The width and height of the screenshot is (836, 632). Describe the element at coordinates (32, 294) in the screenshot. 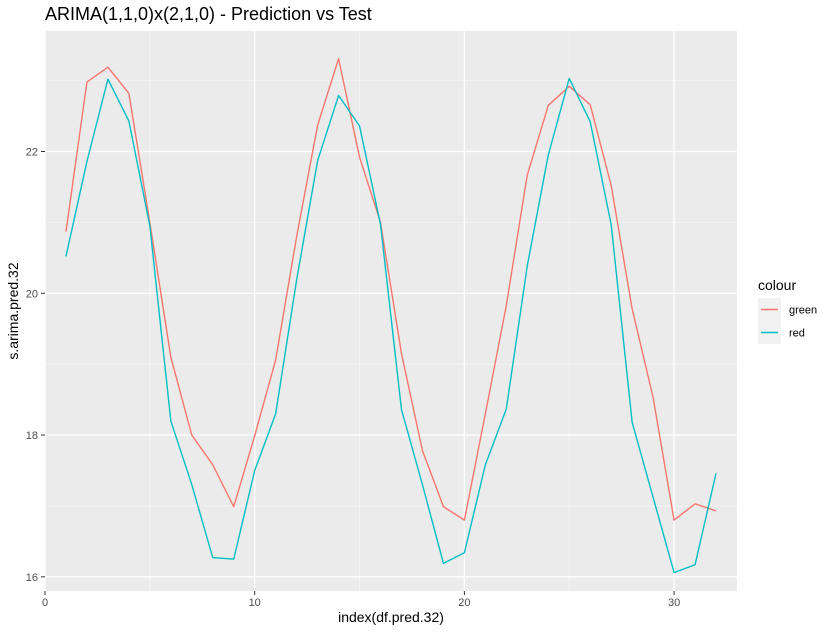

I see `y-tick-label: 20` at that location.